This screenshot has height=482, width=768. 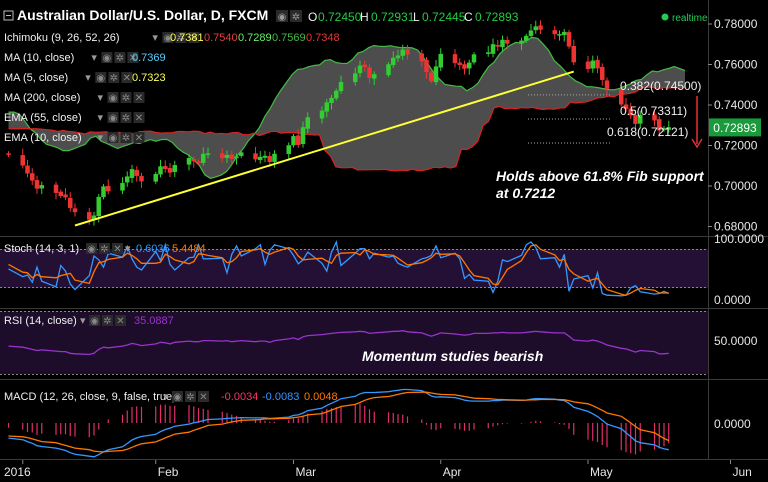 What do you see at coordinates (107, 321) in the screenshot?
I see `rsi-settings-icons: ◉ ✲ ✕` at bounding box center [107, 321].